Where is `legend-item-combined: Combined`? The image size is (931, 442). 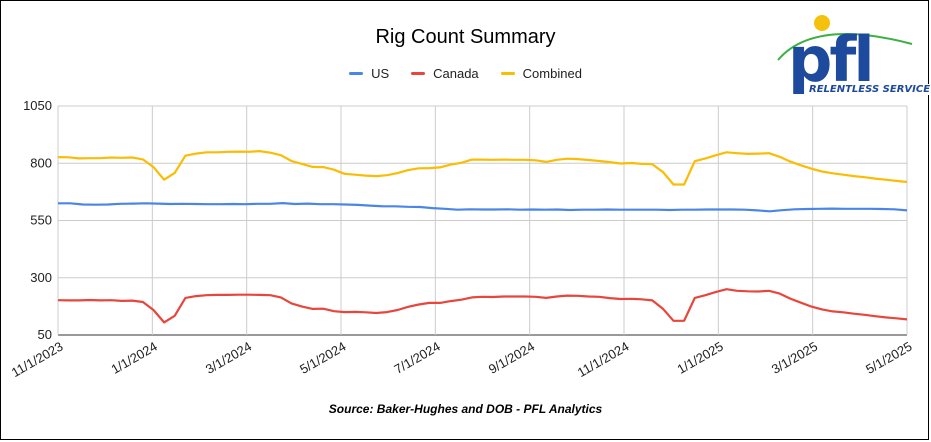 legend-item-combined: Combined is located at coordinates (541, 73).